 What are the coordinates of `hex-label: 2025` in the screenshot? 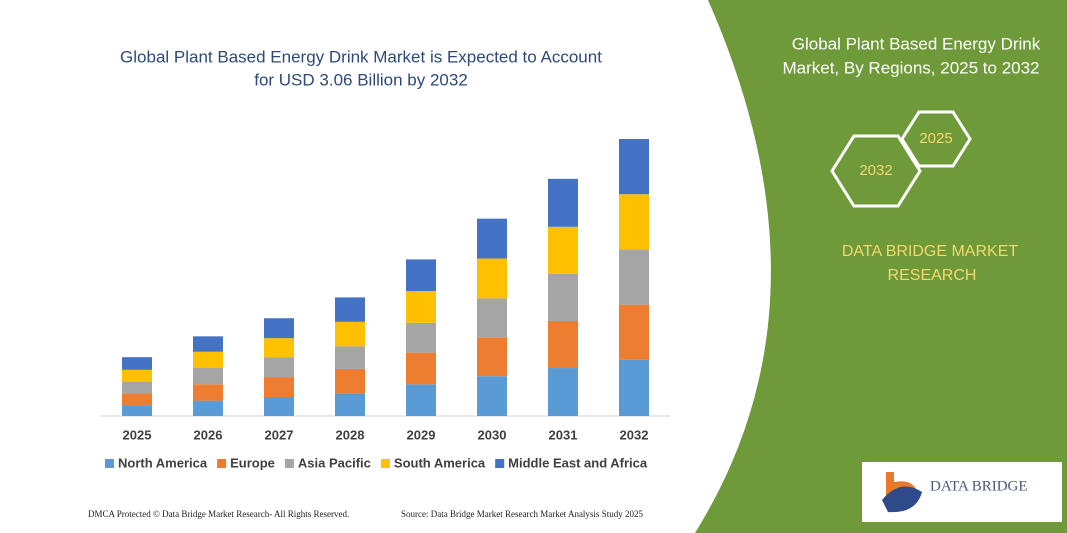 It's located at (935, 138).